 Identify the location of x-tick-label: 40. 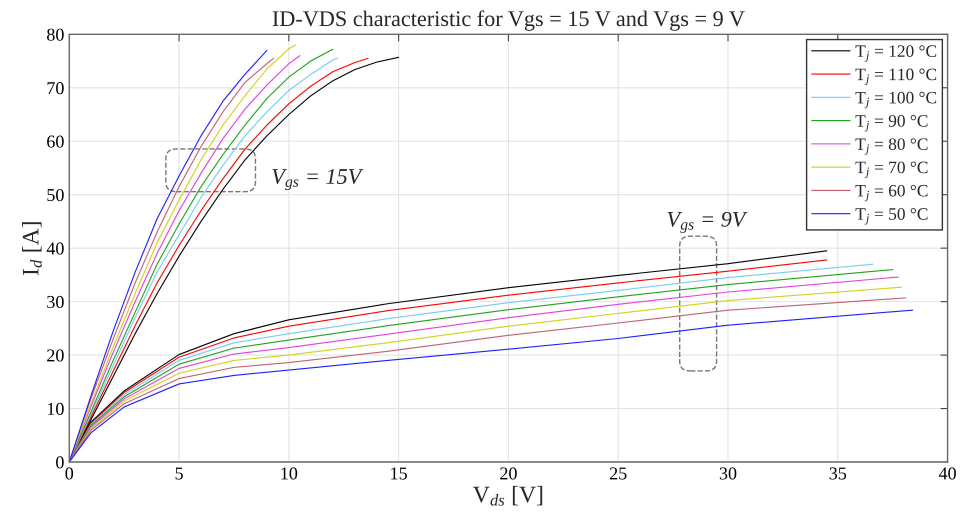
(947, 473).